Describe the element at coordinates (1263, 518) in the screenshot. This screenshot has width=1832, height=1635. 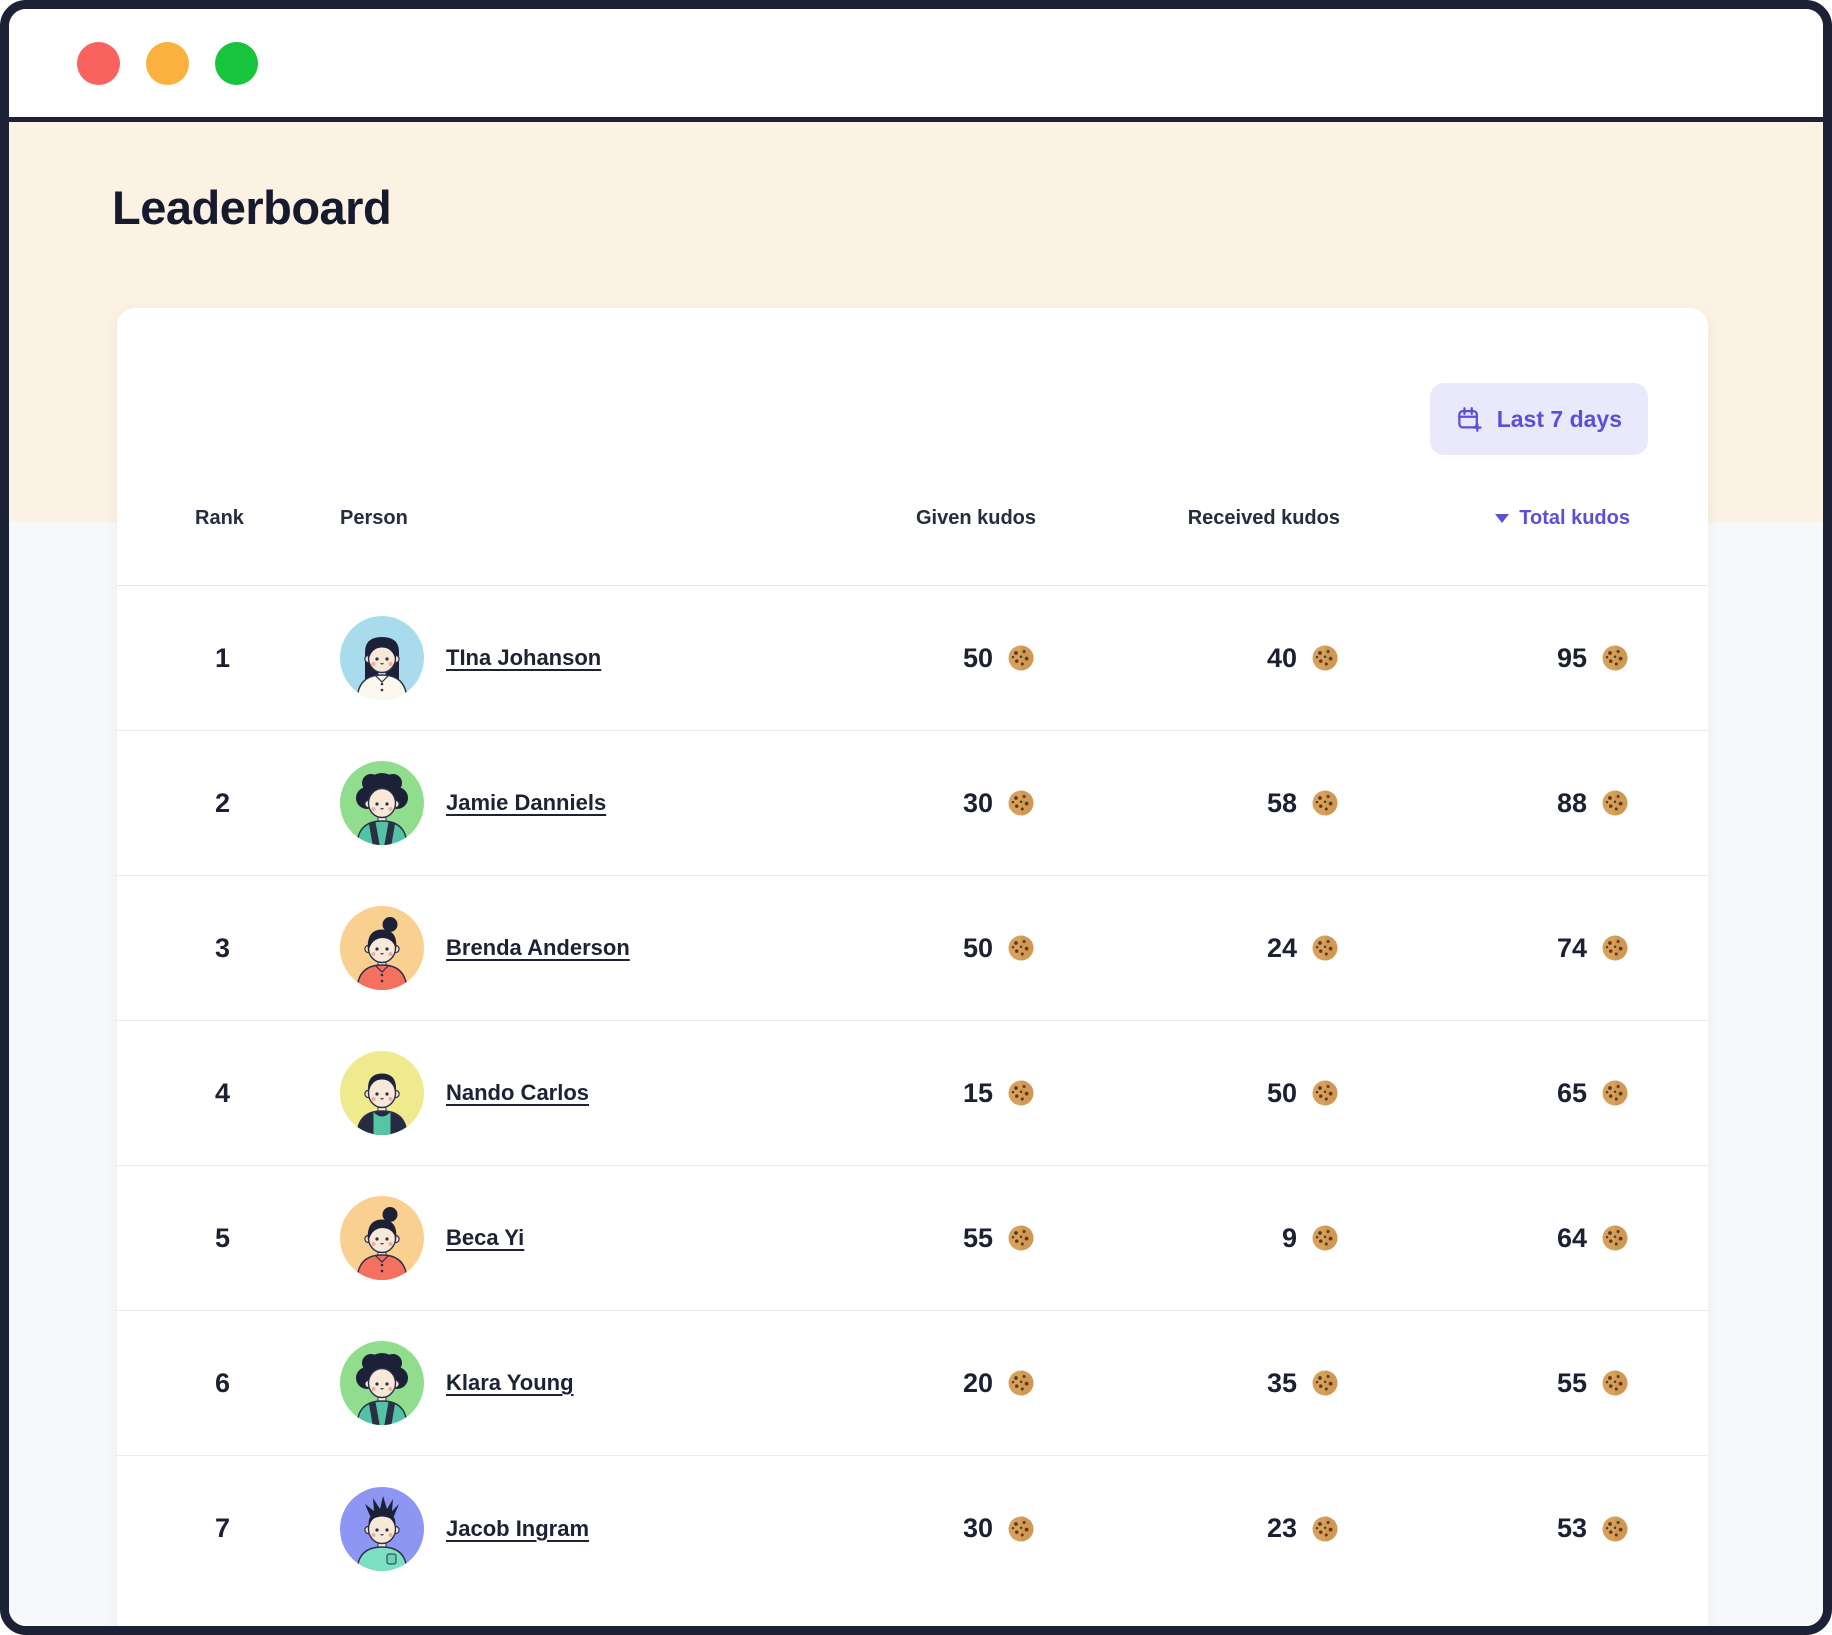
I see `column-header-received-kudos: Received kudos` at that location.